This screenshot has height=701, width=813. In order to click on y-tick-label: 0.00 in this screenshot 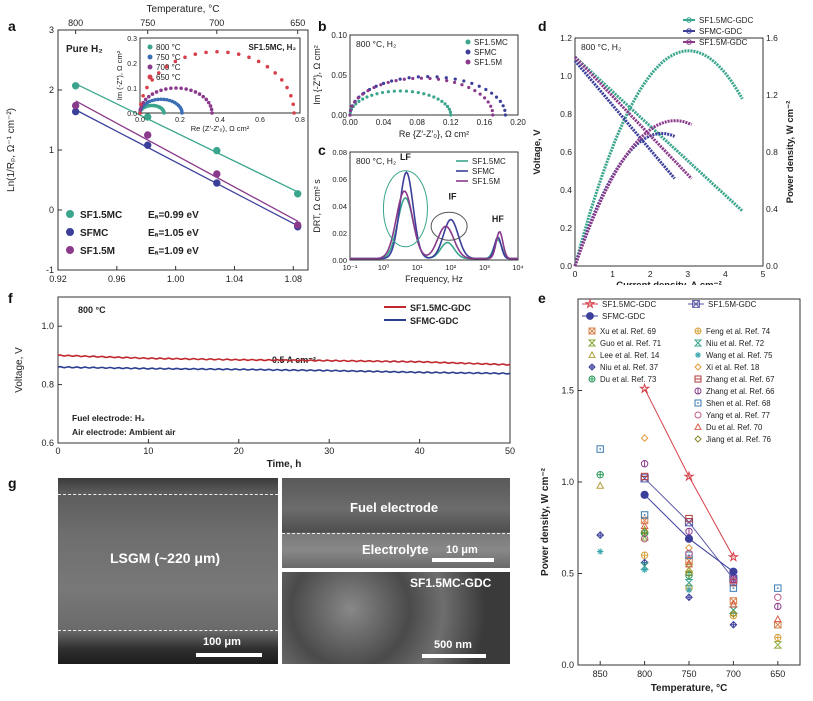, I will do `click(339, 115)`.